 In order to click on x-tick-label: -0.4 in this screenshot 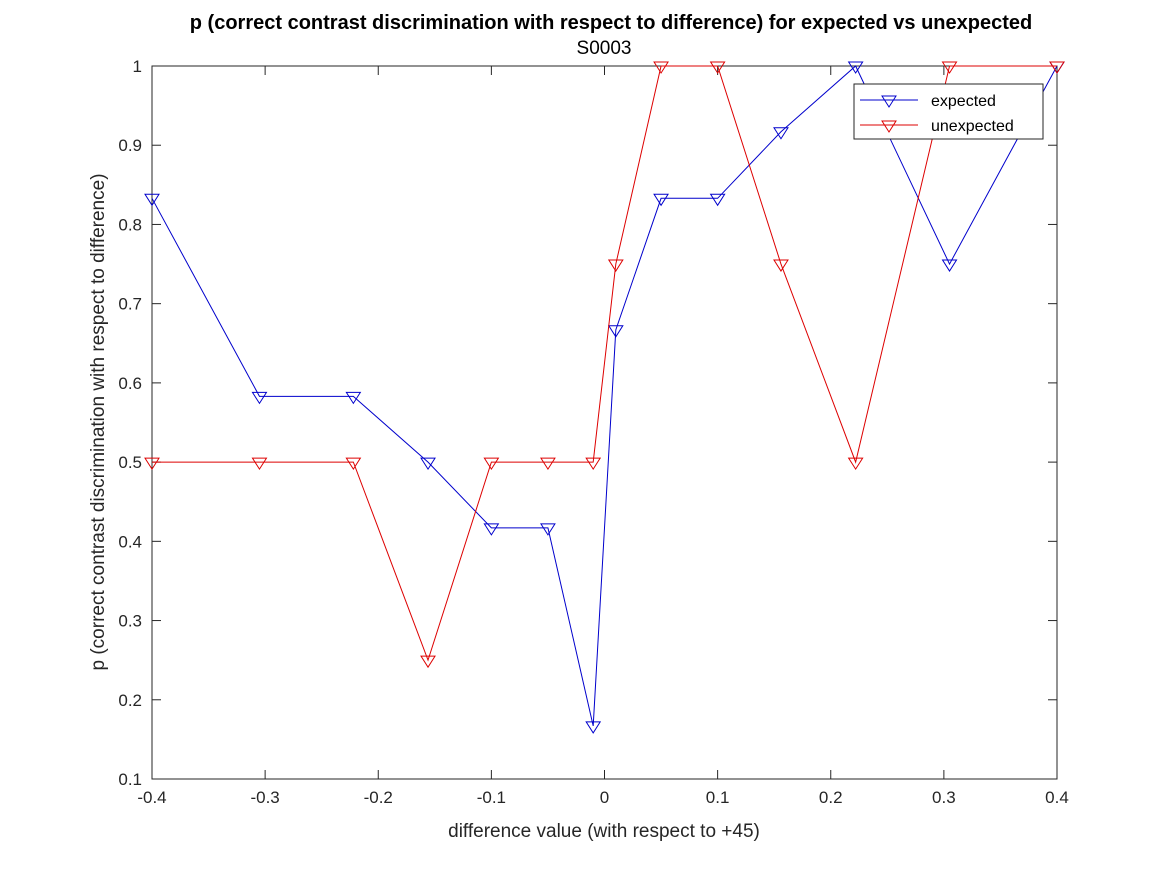, I will do `click(151, 797)`.